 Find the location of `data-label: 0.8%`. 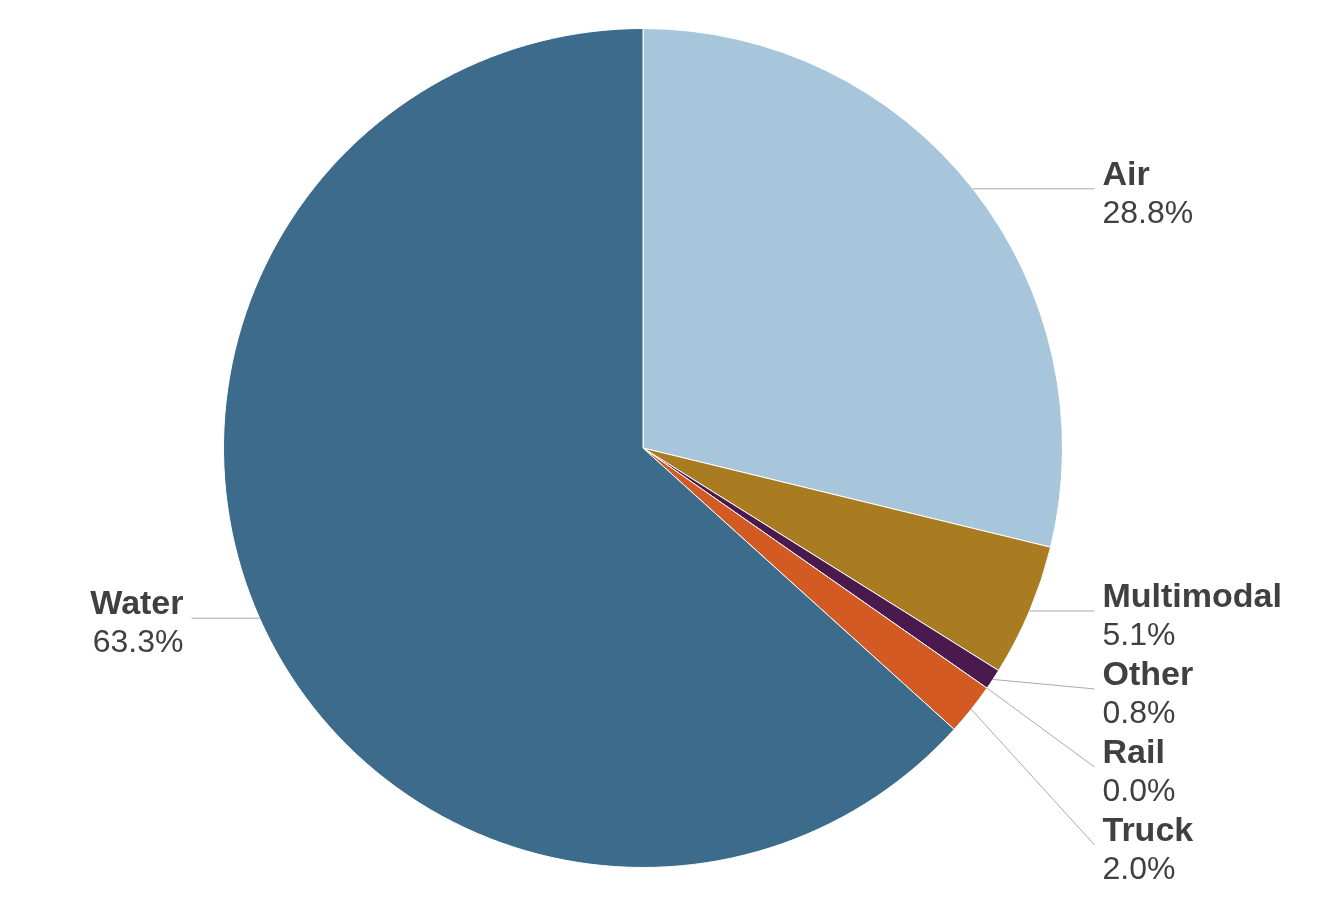

data-label: 0.8% is located at coordinates (1139, 711).